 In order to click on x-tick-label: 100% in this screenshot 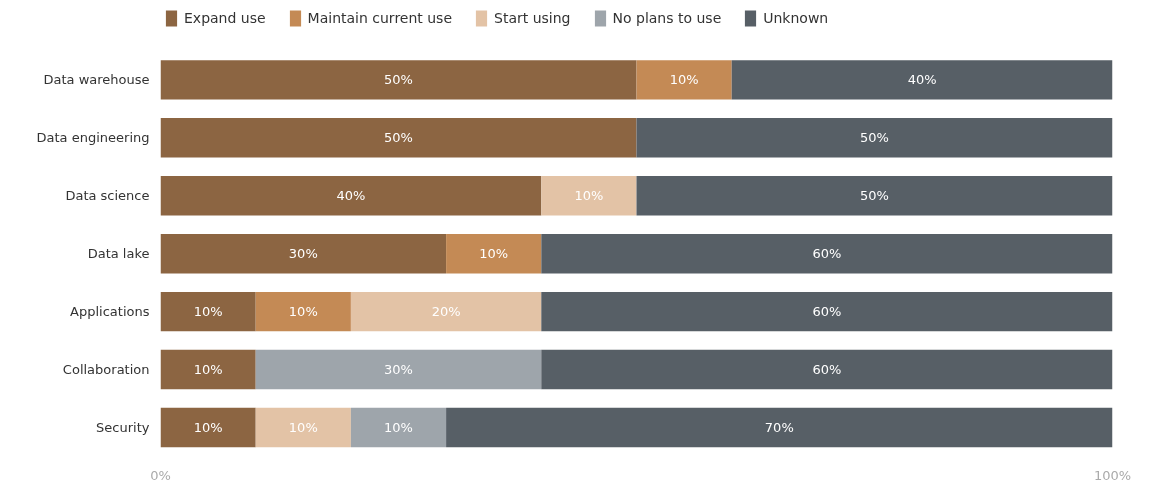, I will do `click(1112, 475)`.